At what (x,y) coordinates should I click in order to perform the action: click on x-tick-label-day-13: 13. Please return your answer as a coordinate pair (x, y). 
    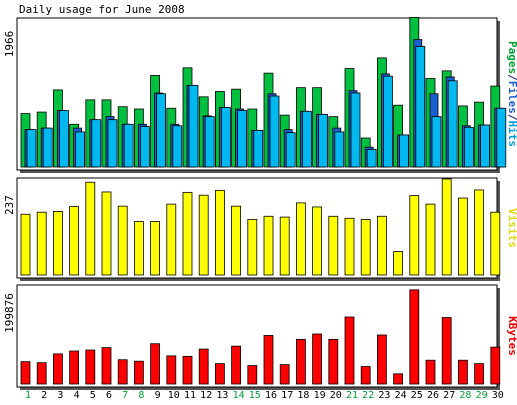
    Looking at the image, I should click on (222, 395).